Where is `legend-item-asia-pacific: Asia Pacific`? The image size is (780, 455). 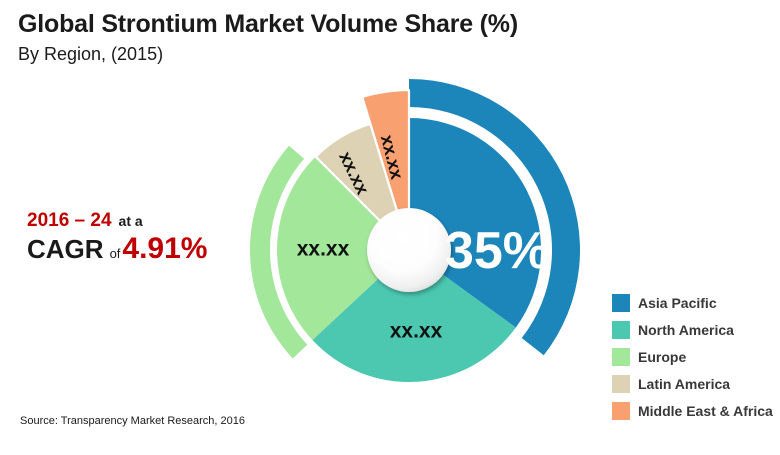 legend-item-asia-pacific: Asia Pacific is located at coordinates (692, 303).